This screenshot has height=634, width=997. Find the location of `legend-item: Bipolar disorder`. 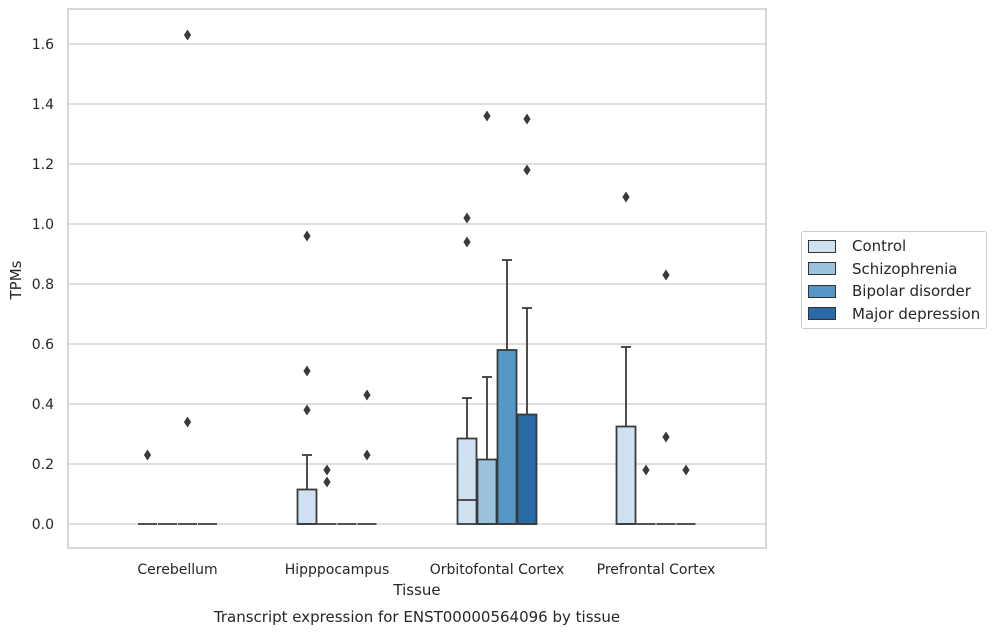

legend-item: Bipolar disorder is located at coordinates (894, 291).